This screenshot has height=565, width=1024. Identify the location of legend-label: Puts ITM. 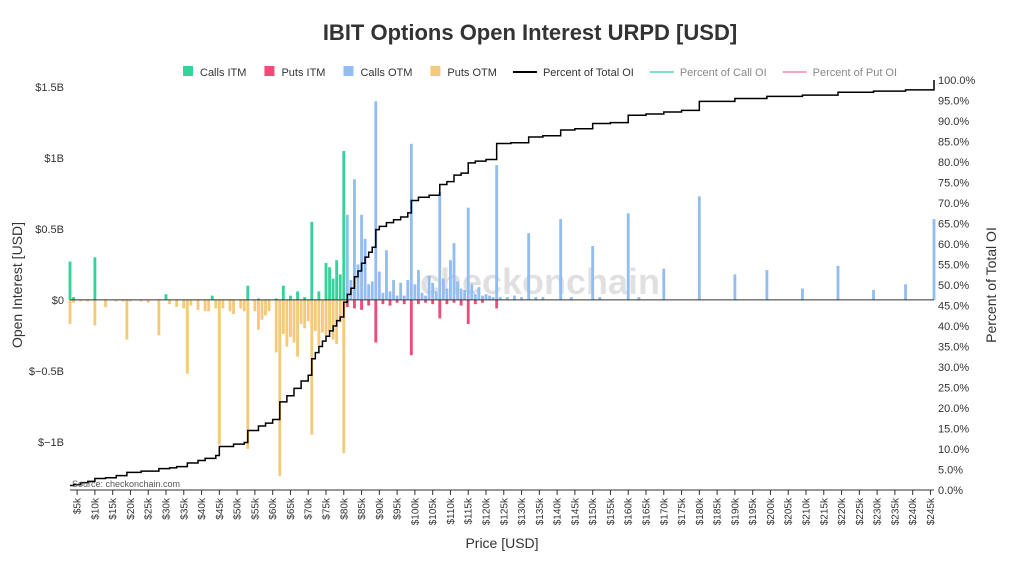
(303, 73).